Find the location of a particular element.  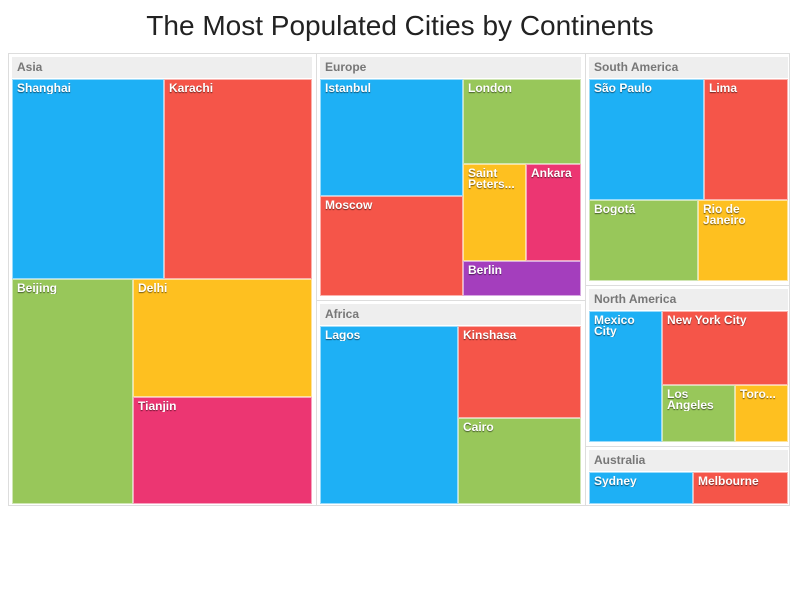

cell-label: London is located at coordinates (490, 88).